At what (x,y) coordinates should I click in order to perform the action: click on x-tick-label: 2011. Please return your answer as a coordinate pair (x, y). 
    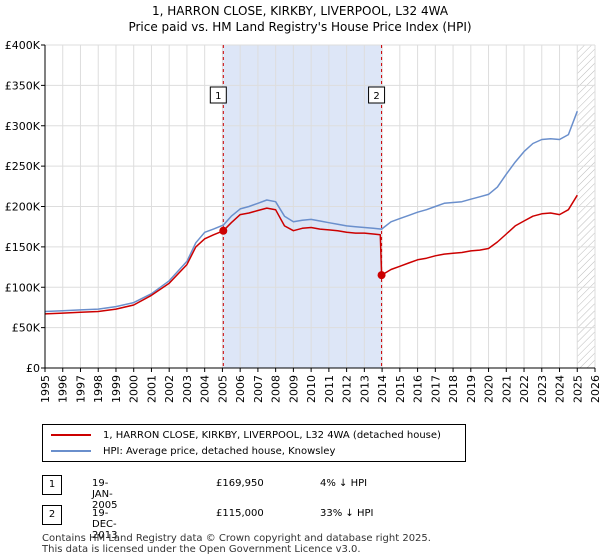
    Looking at the image, I should click on (329, 389).